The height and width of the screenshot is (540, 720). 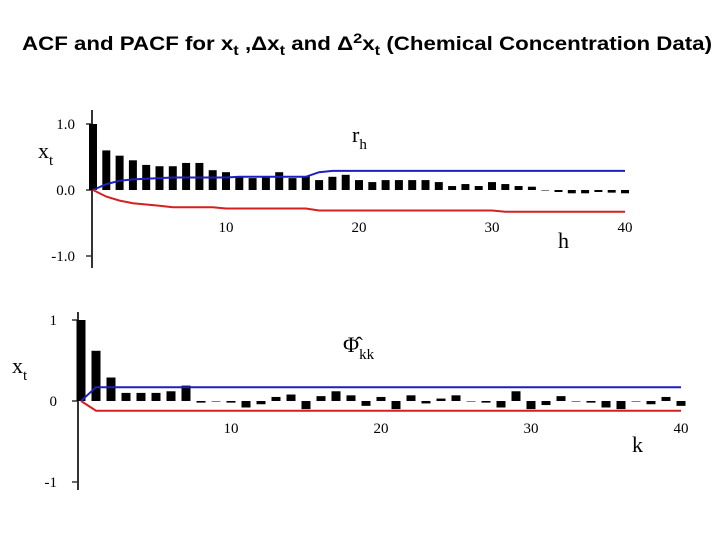 What do you see at coordinates (65, 191) in the screenshot?
I see `y-tick-label: 0.0` at bounding box center [65, 191].